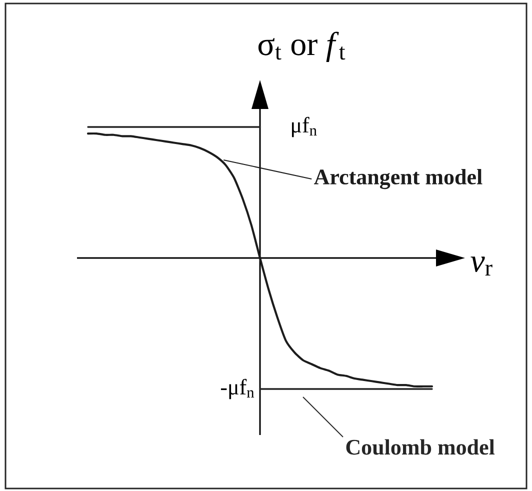  Describe the element at coordinates (420, 447) in the screenshot. I see `text: Coulomb model` at that location.